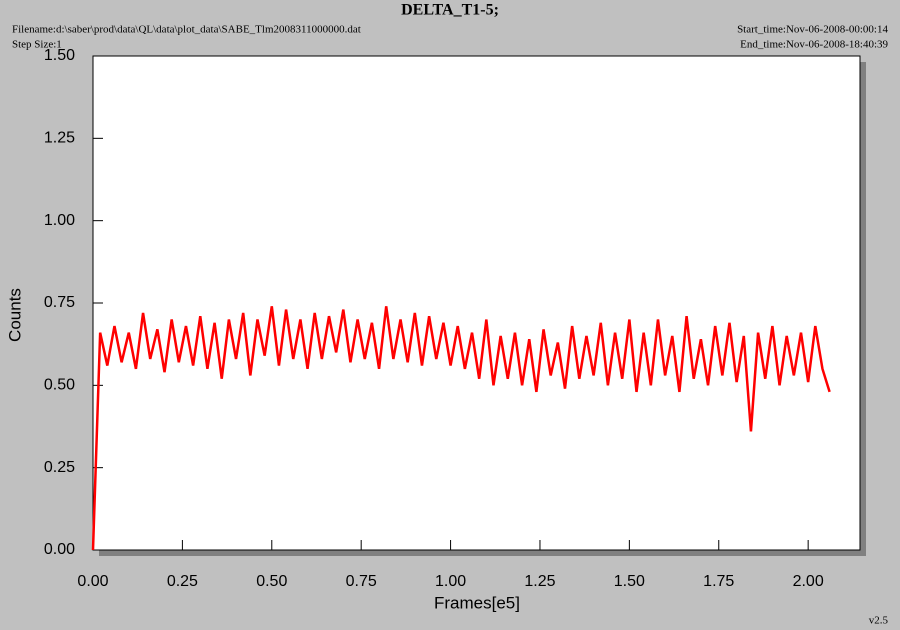 Image resolution: width=900 pixels, height=630 pixels. I want to click on x-axis-label: Frames[e5], so click(477, 602).